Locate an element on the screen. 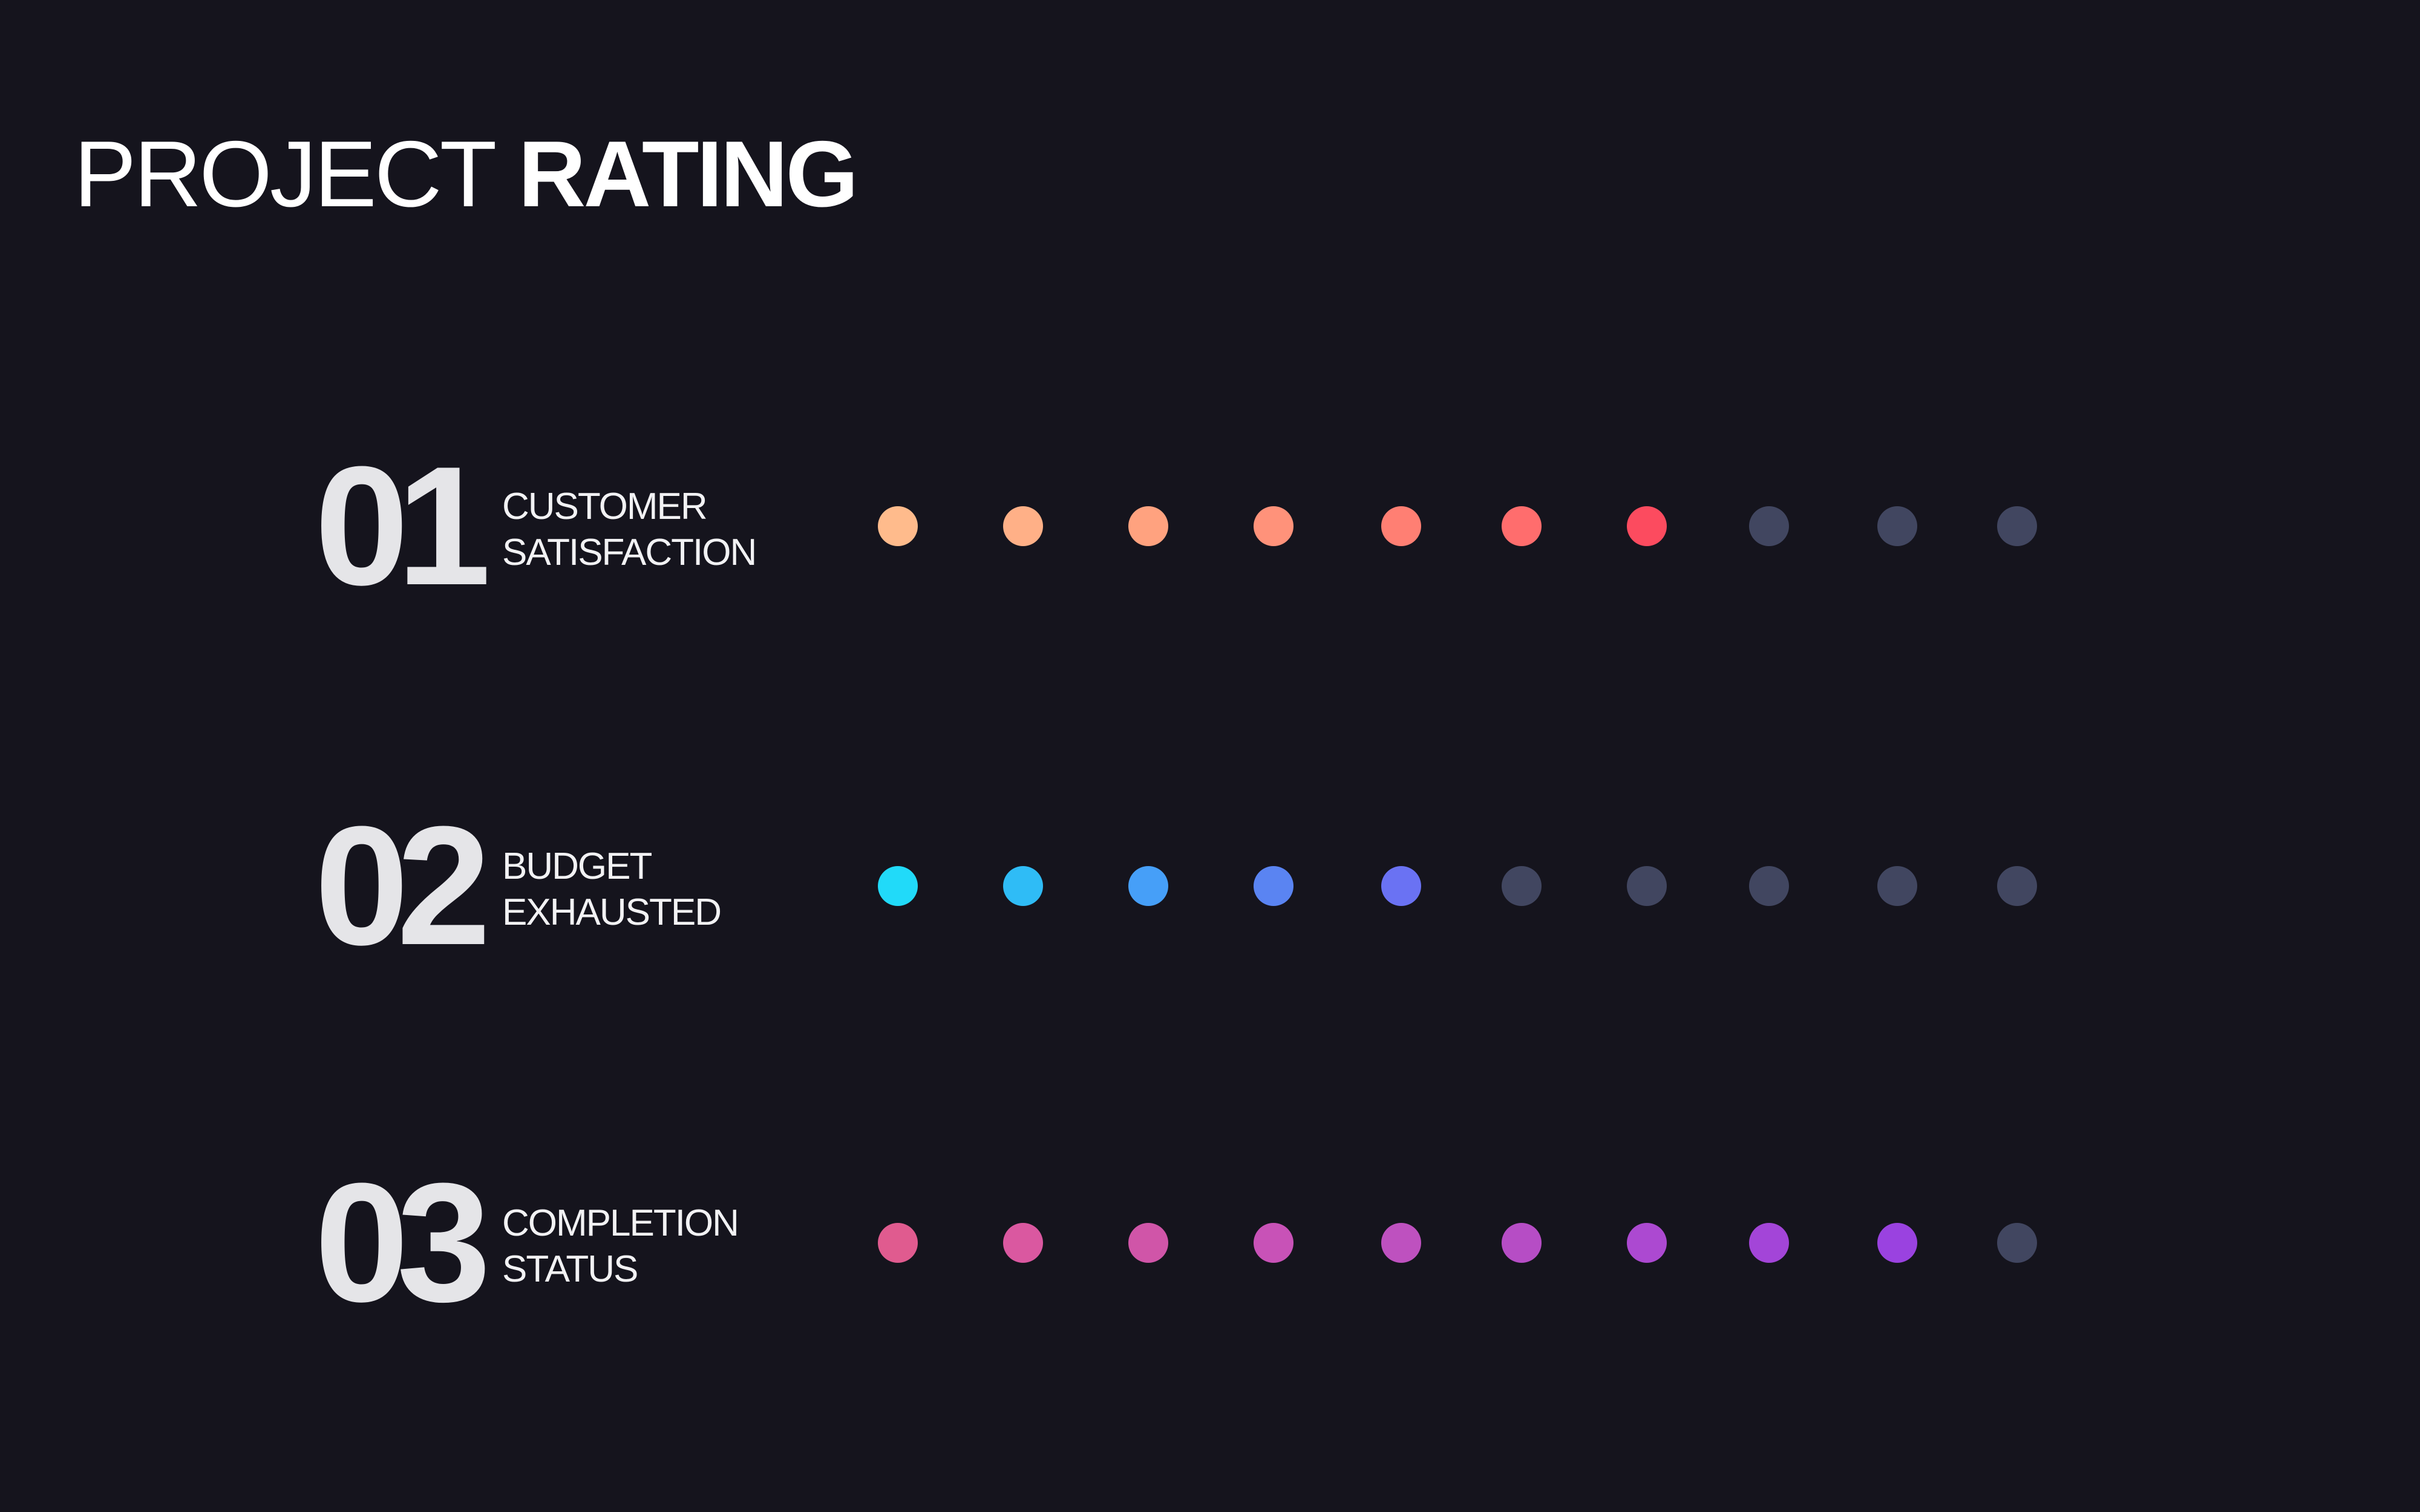 The width and height of the screenshot is (2420, 1512). row-label-line-2: EXHAUSTED is located at coordinates (612, 912).